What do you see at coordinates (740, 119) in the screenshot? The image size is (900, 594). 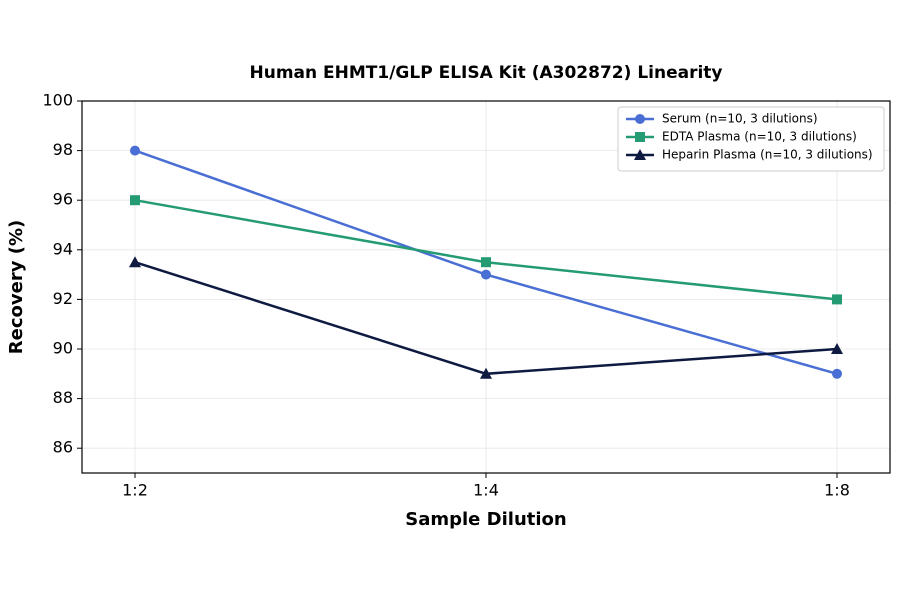 I see `legend-label: Serum (n=10, 3 dilutions)` at bounding box center [740, 119].